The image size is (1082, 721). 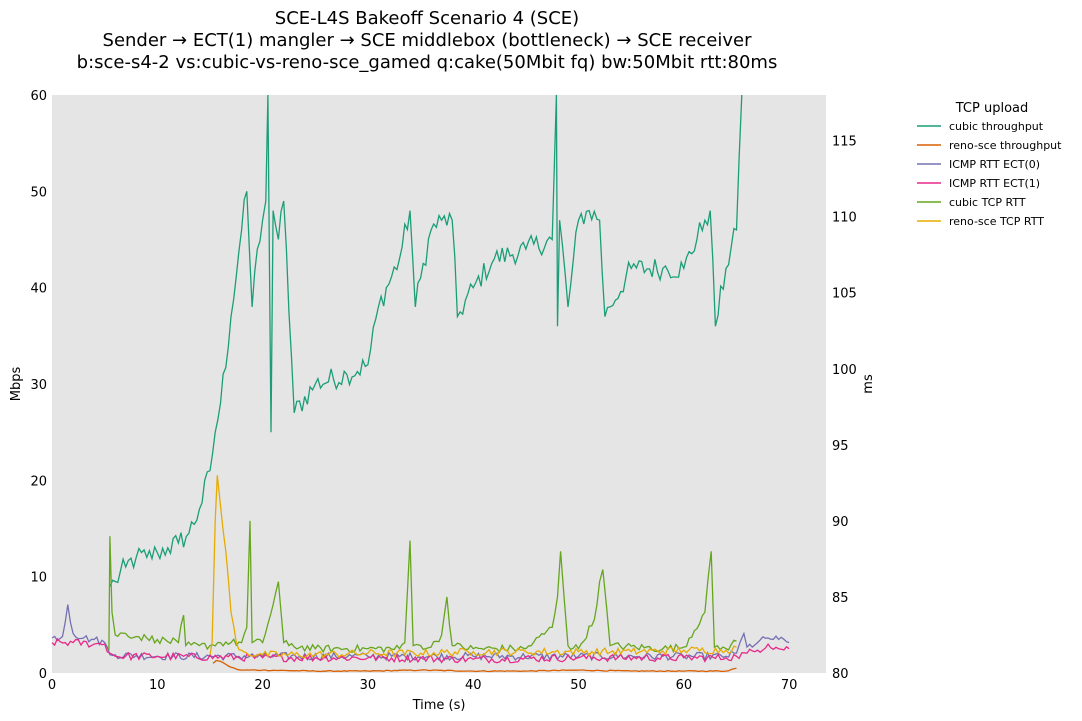 I want to click on legend-item-label: ICMP RTT ECT(1), so click(x=994, y=183).